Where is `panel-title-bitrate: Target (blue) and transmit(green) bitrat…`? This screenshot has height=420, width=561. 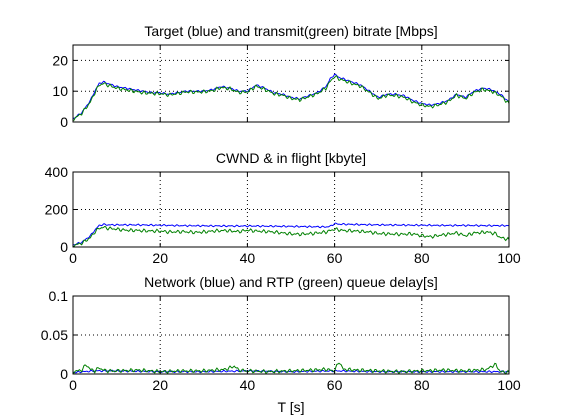 panel-title-bitrate: Target (blue) and transmit(green) bitrat… is located at coordinates (290, 31).